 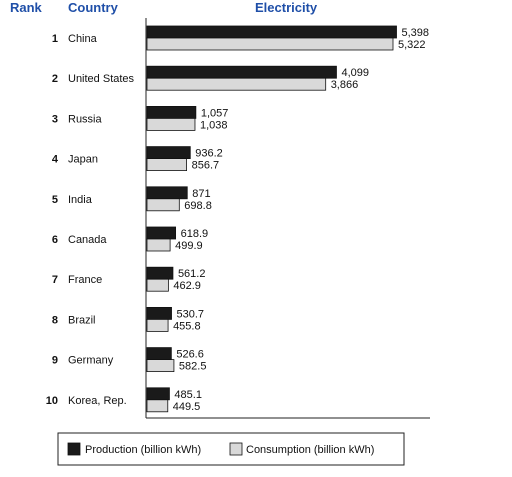 I want to click on rank-label: 4, so click(x=55, y=160).